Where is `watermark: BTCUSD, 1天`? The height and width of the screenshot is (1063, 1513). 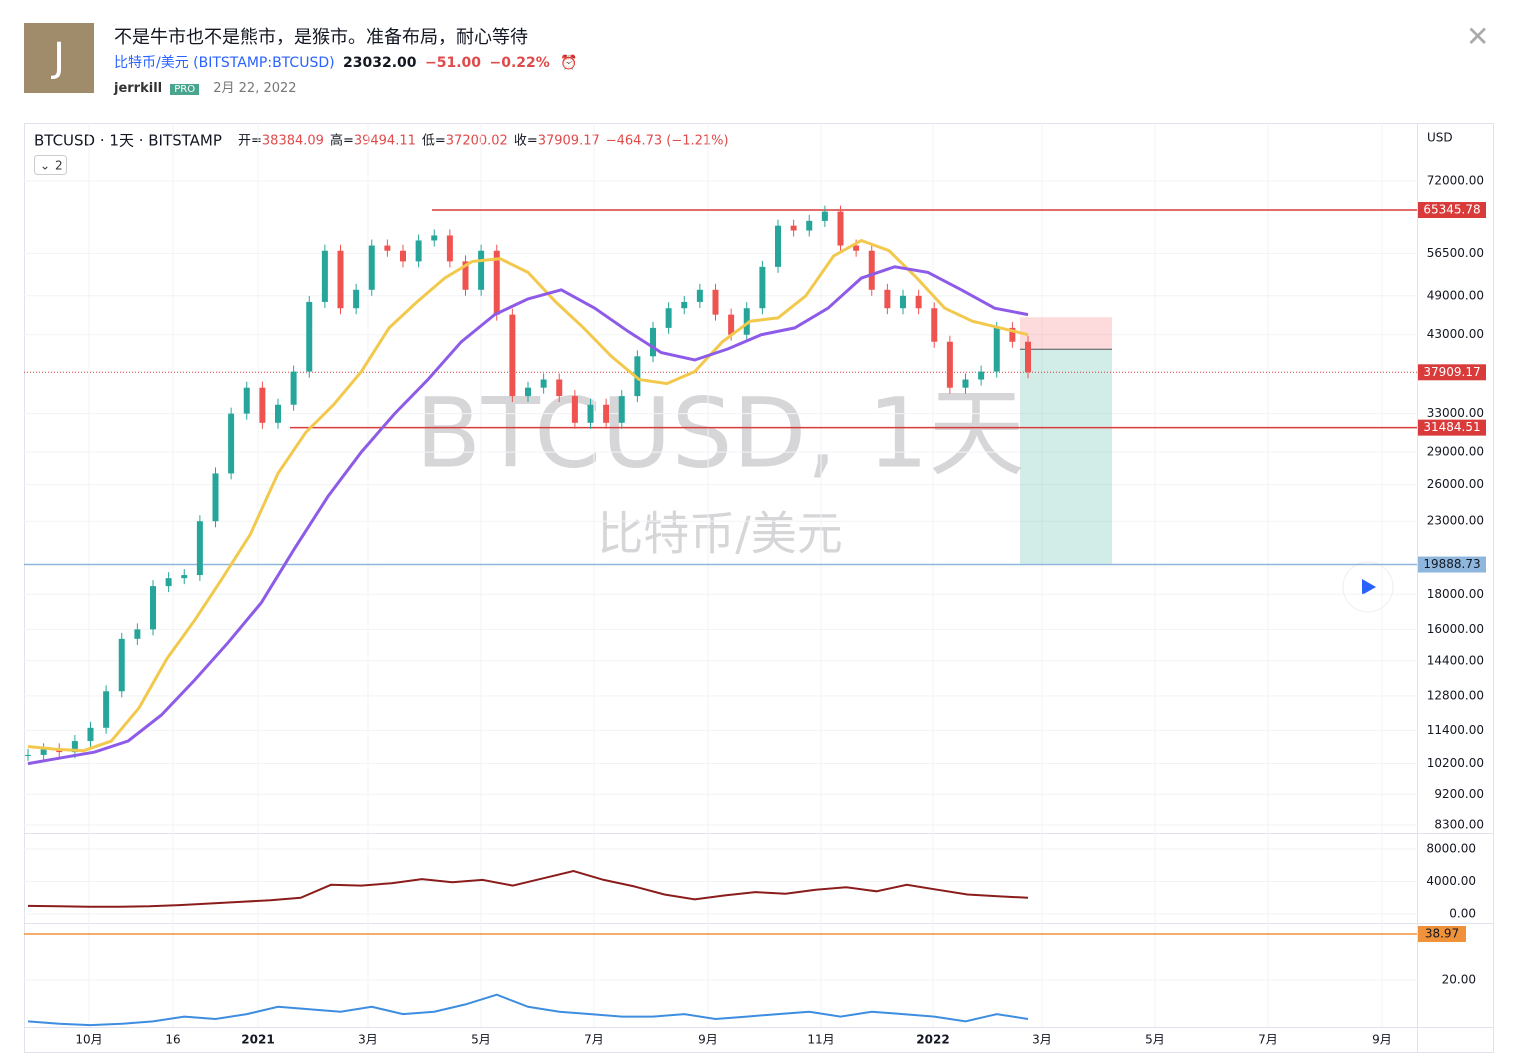
watermark: BTCUSD, 1天 is located at coordinates (719, 433).